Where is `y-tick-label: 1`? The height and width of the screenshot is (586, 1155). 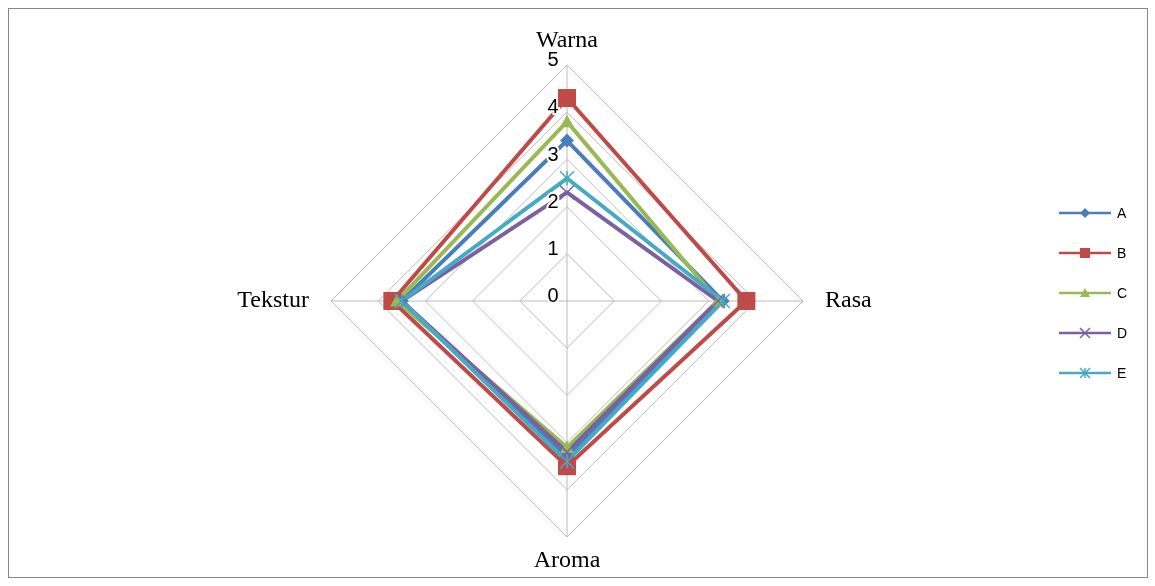
y-tick-label: 1 is located at coordinates (553, 248).